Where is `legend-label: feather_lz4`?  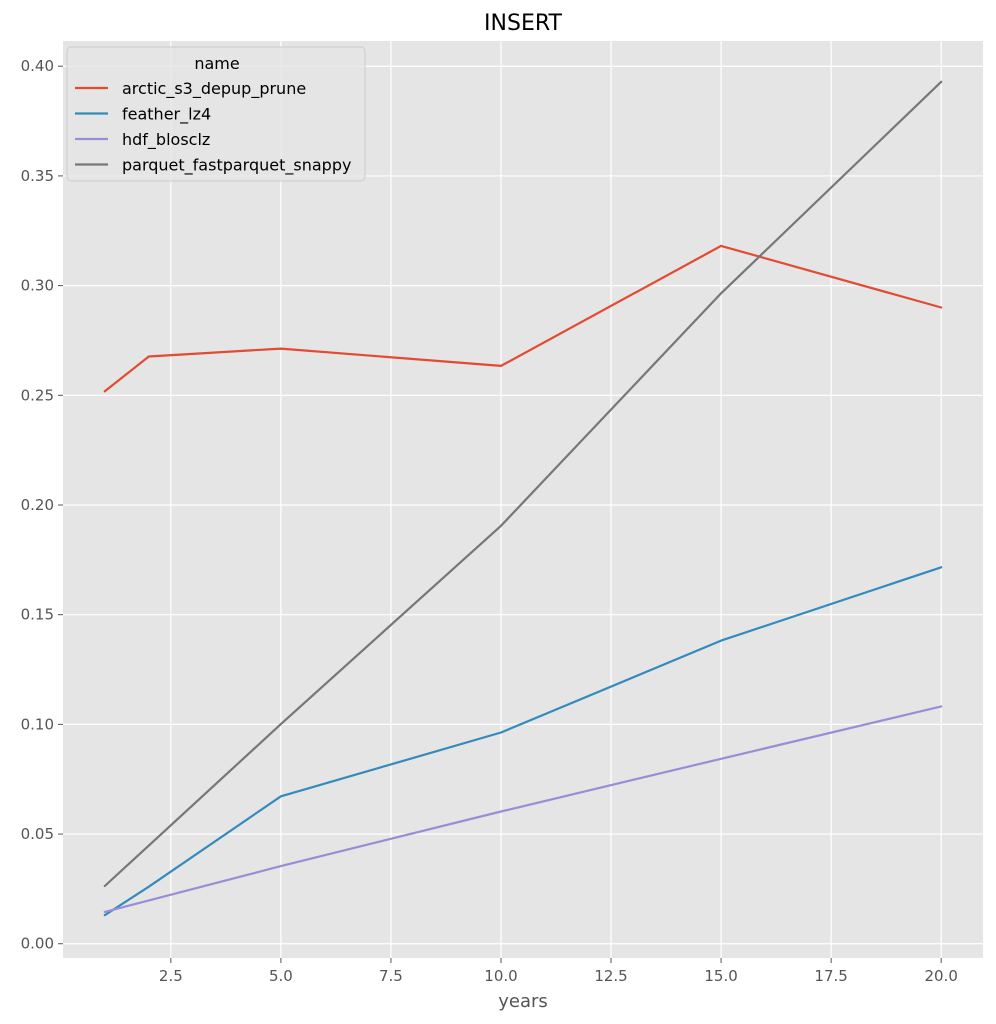 legend-label: feather_lz4 is located at coordinates (166, 115).